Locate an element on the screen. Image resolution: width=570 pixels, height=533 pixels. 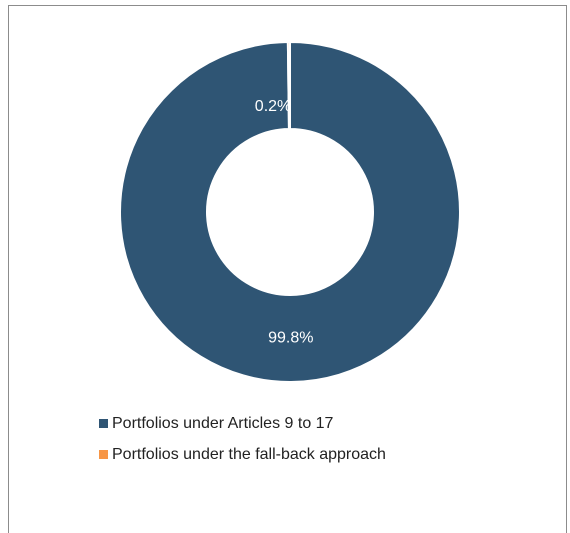
legend-text: Portfolios under Articles 9 to 17 is located at coordinates (223, 423).